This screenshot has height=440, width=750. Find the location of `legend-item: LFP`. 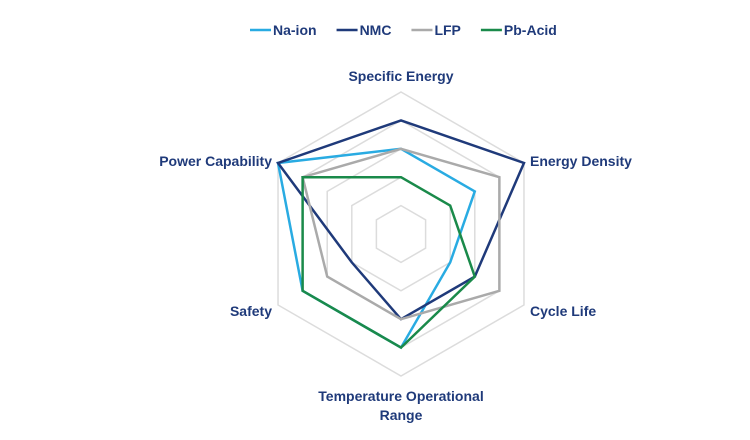

legend-item: LFP is located at coordinates (436, 30).